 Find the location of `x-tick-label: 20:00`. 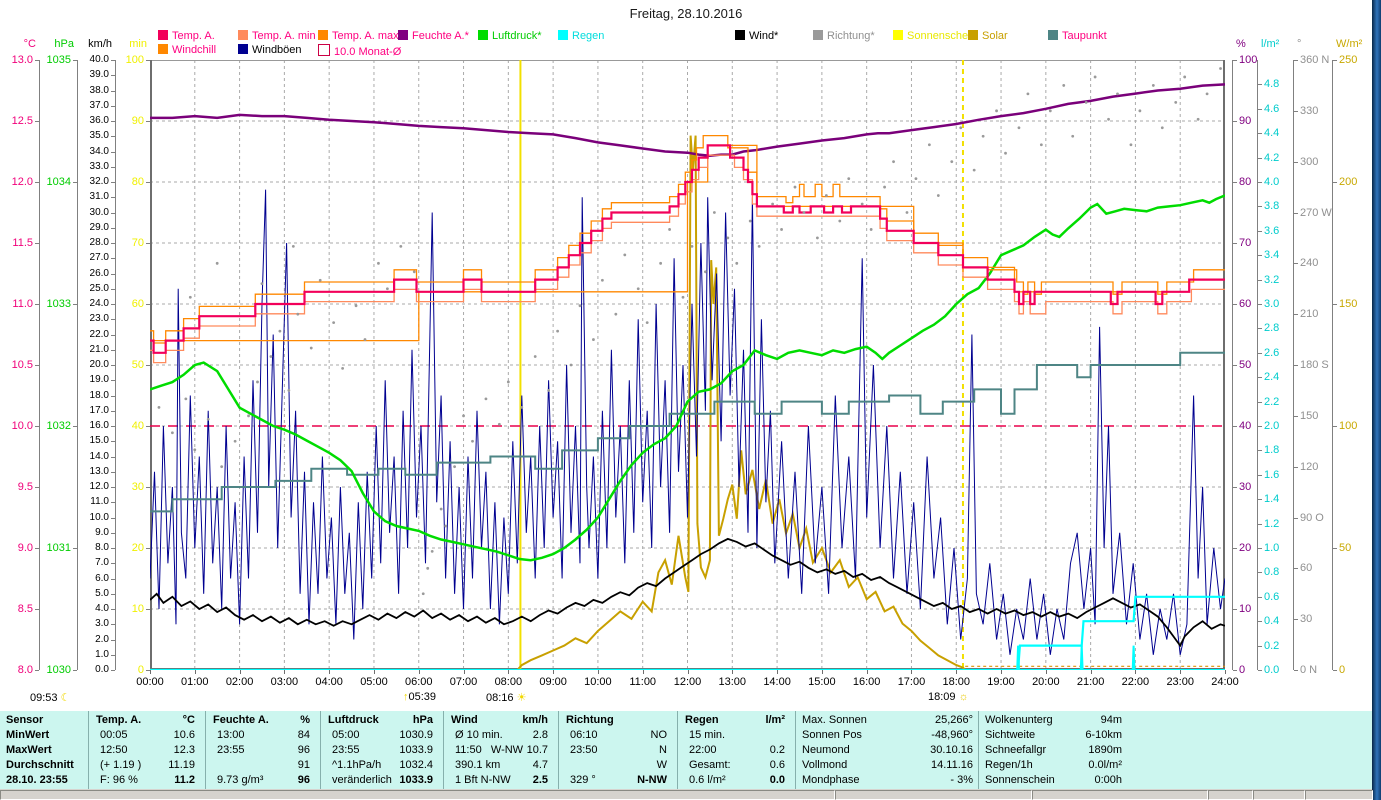

x-tick-label: 20:00 is located at coordinates (1046, 682).